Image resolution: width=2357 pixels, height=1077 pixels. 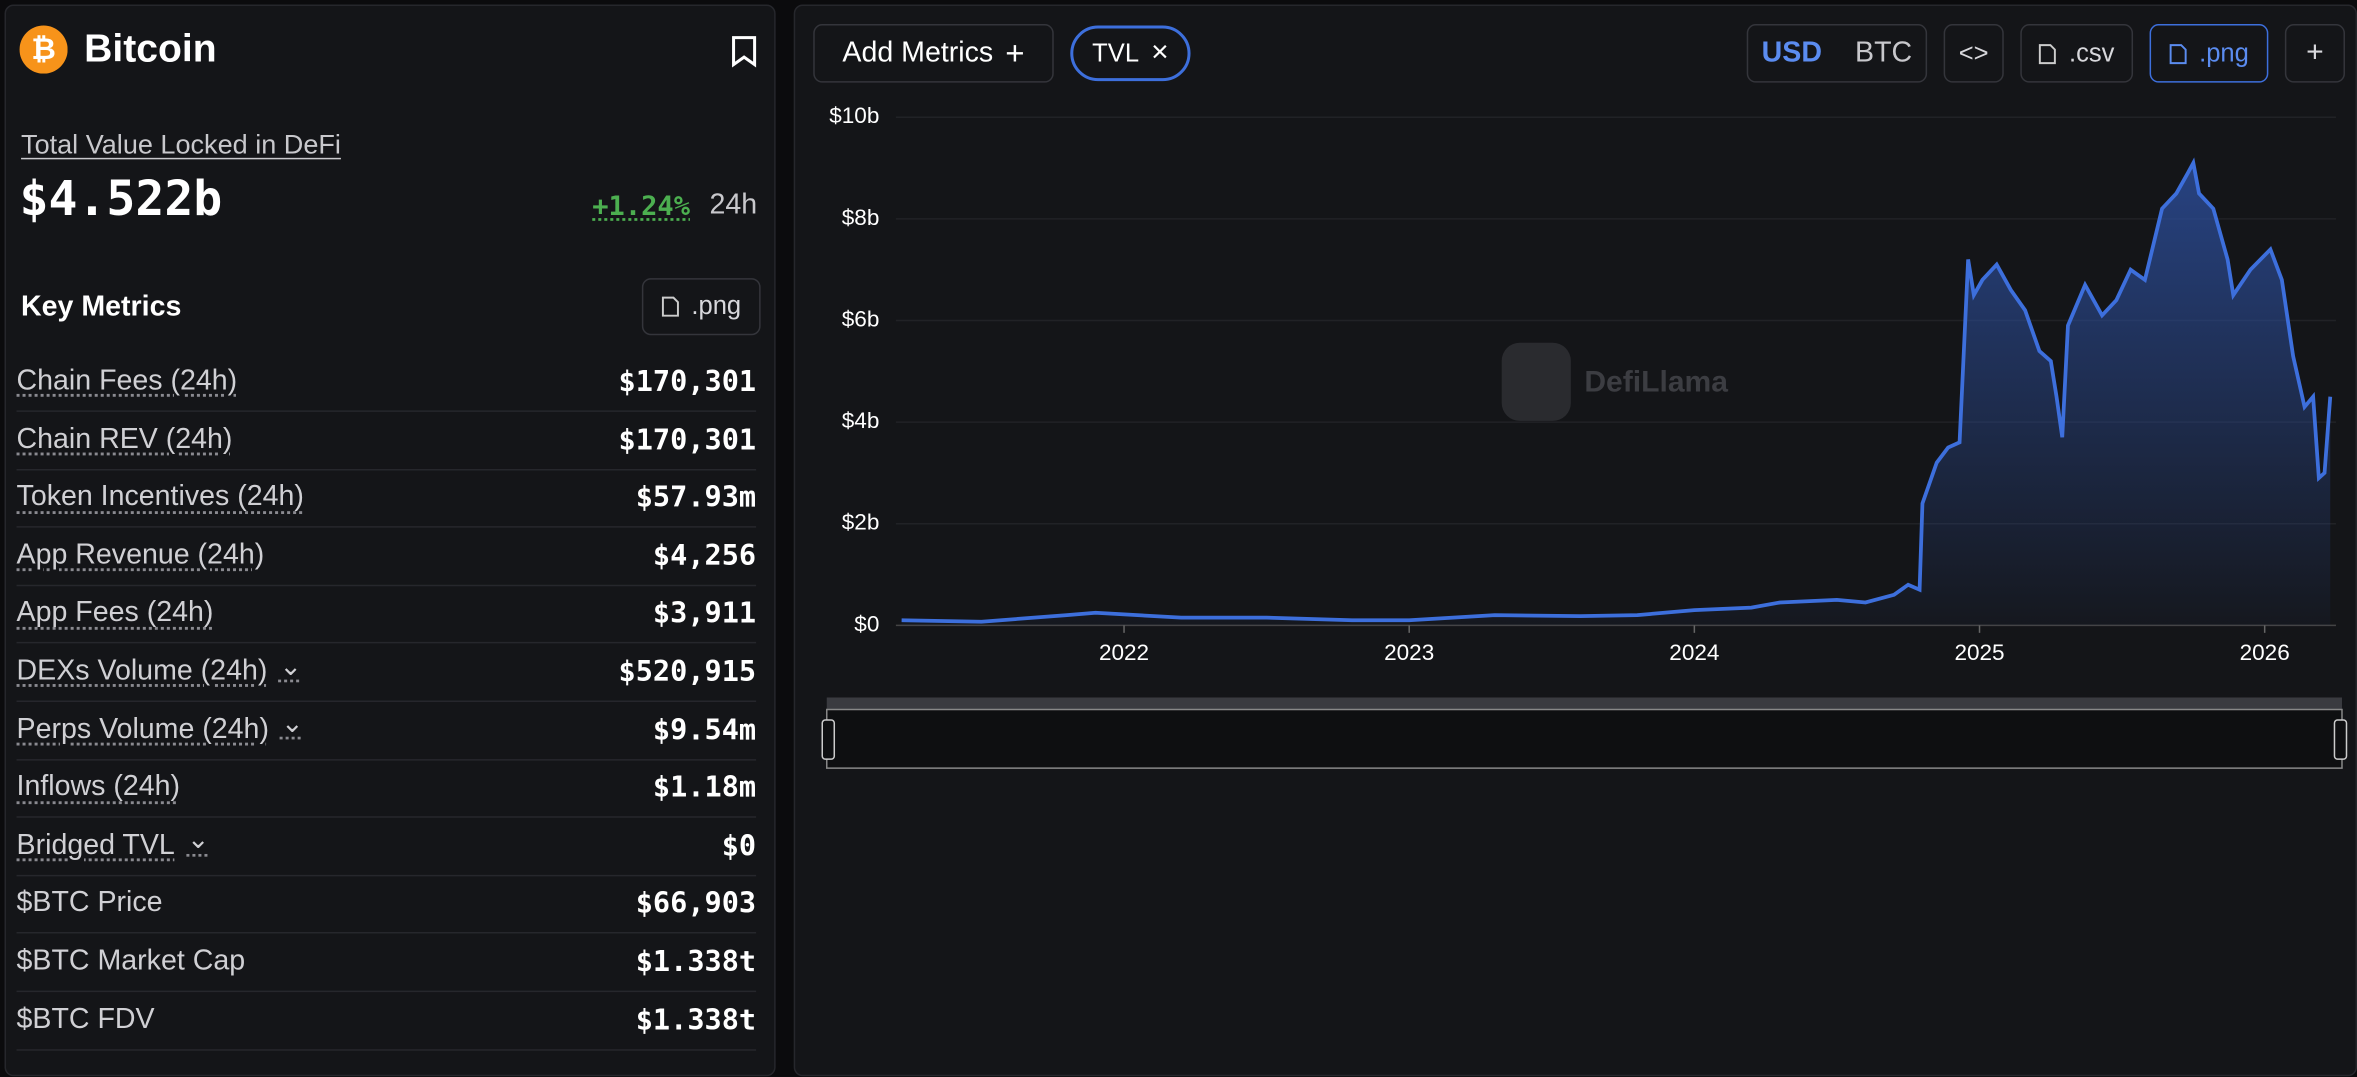 I want to click on metric-label-group: App Revenue (24h), so click(x=141, y=555).